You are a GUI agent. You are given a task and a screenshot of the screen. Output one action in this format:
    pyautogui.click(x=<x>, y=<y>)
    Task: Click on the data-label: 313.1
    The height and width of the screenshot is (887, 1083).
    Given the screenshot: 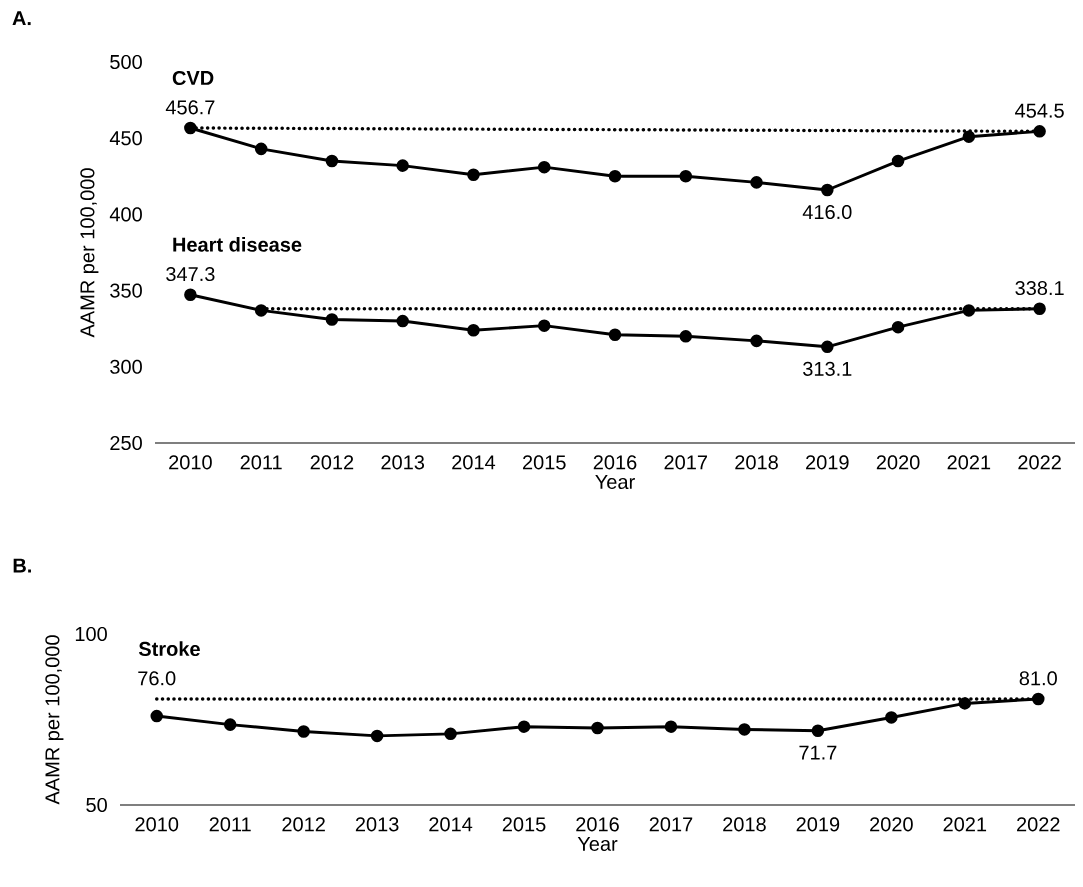 What is the action you would take?
    pyautogui.click(x=827, y=368)
    